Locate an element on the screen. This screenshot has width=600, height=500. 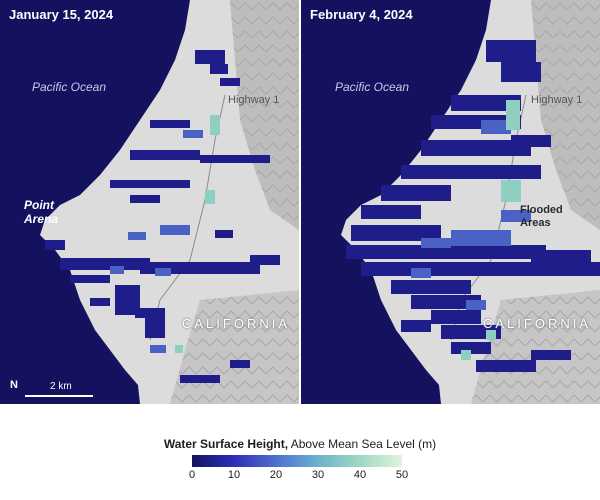
legend-tick-label: 20 is located at coordinates (276, 475).